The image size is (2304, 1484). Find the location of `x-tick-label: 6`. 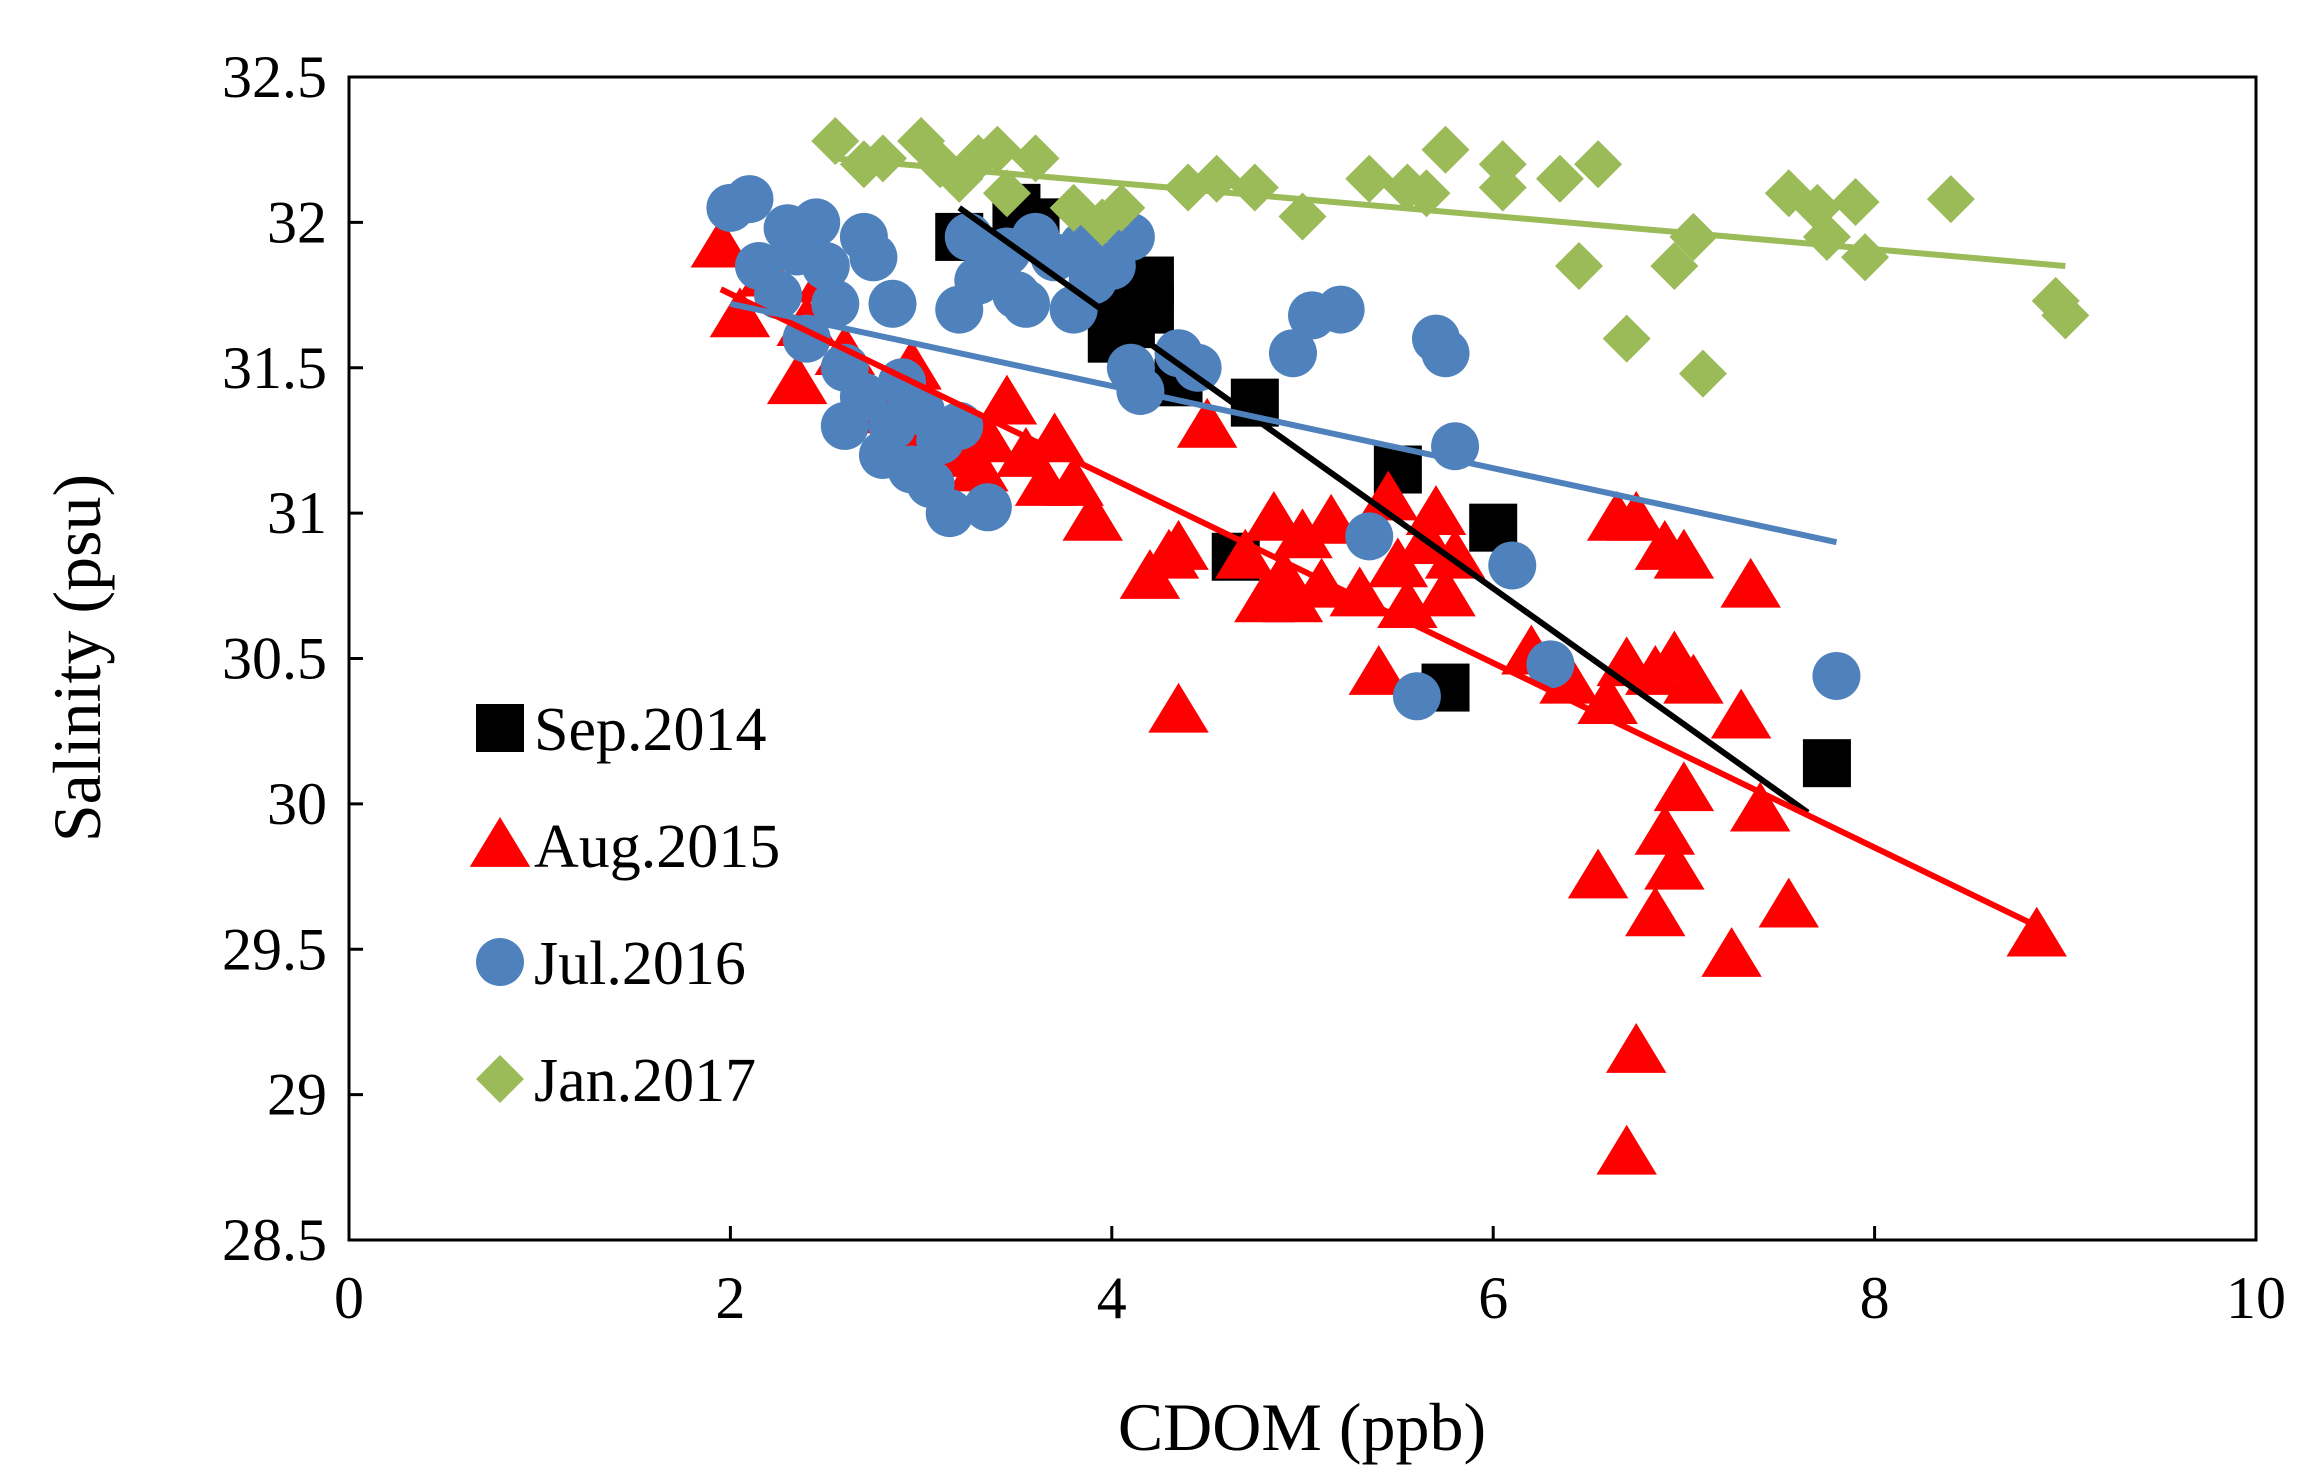

x-tick-label: 6 is located at coordinates (1493, 1298).